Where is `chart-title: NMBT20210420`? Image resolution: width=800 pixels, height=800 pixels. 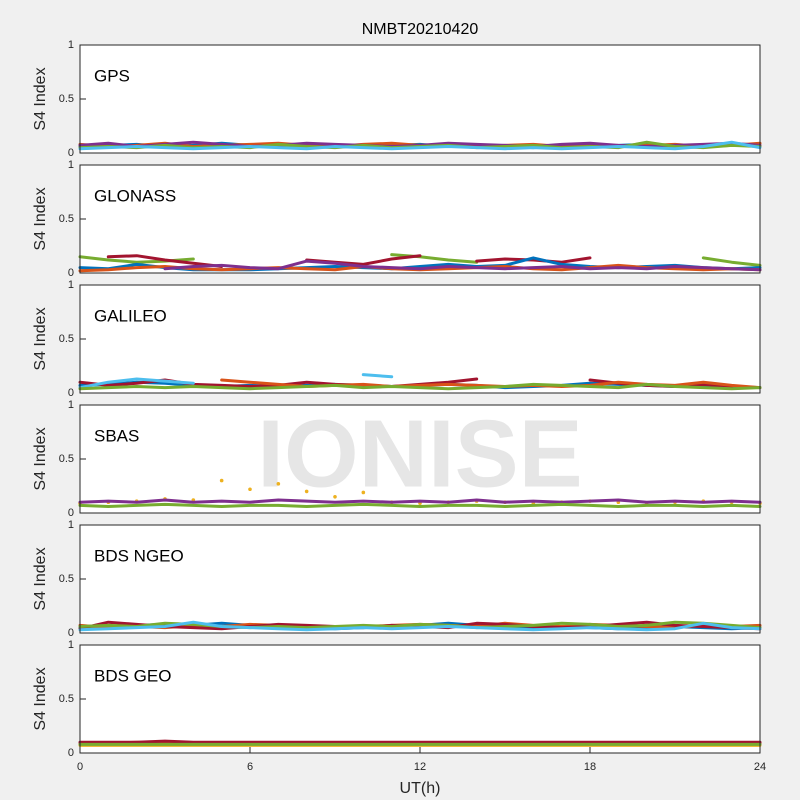
chart-title: NMBT20210420 is located at coordinates (420, 29).